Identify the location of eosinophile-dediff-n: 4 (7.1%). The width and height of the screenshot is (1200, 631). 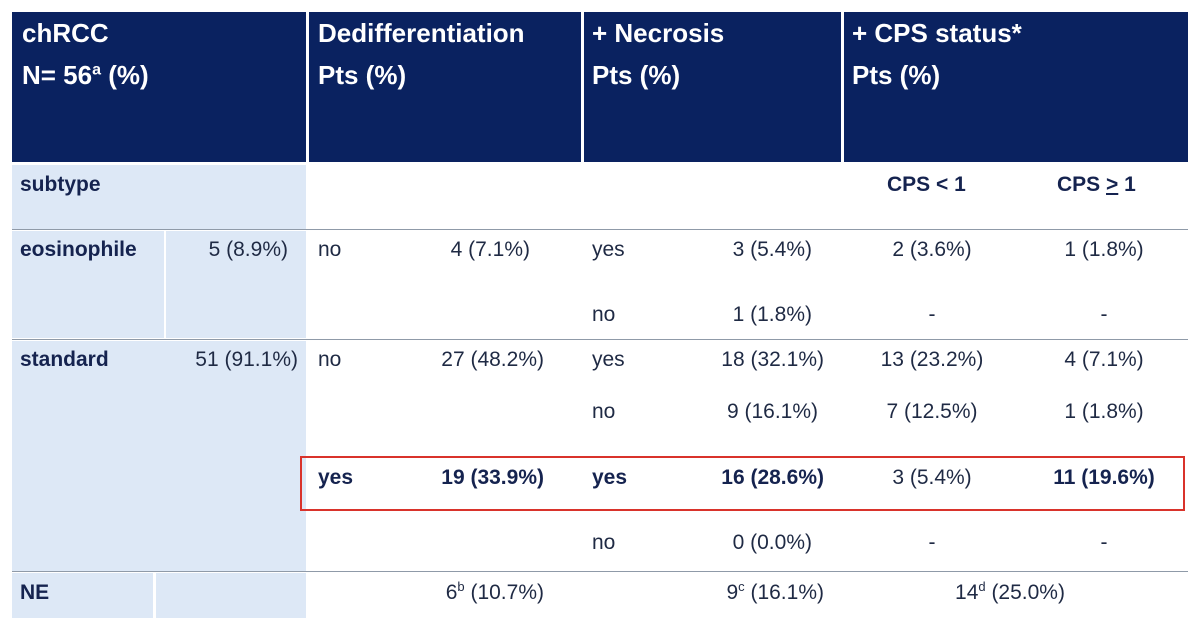
(490, 249).